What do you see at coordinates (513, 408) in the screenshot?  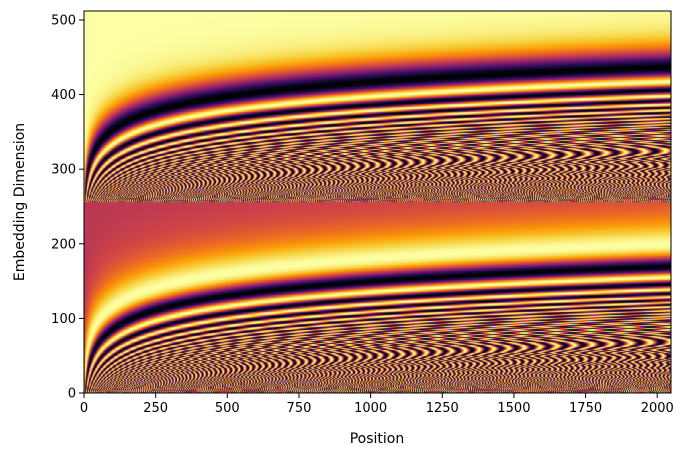 I see `x-tick-label: 1500` at bounding box center [513, 408].